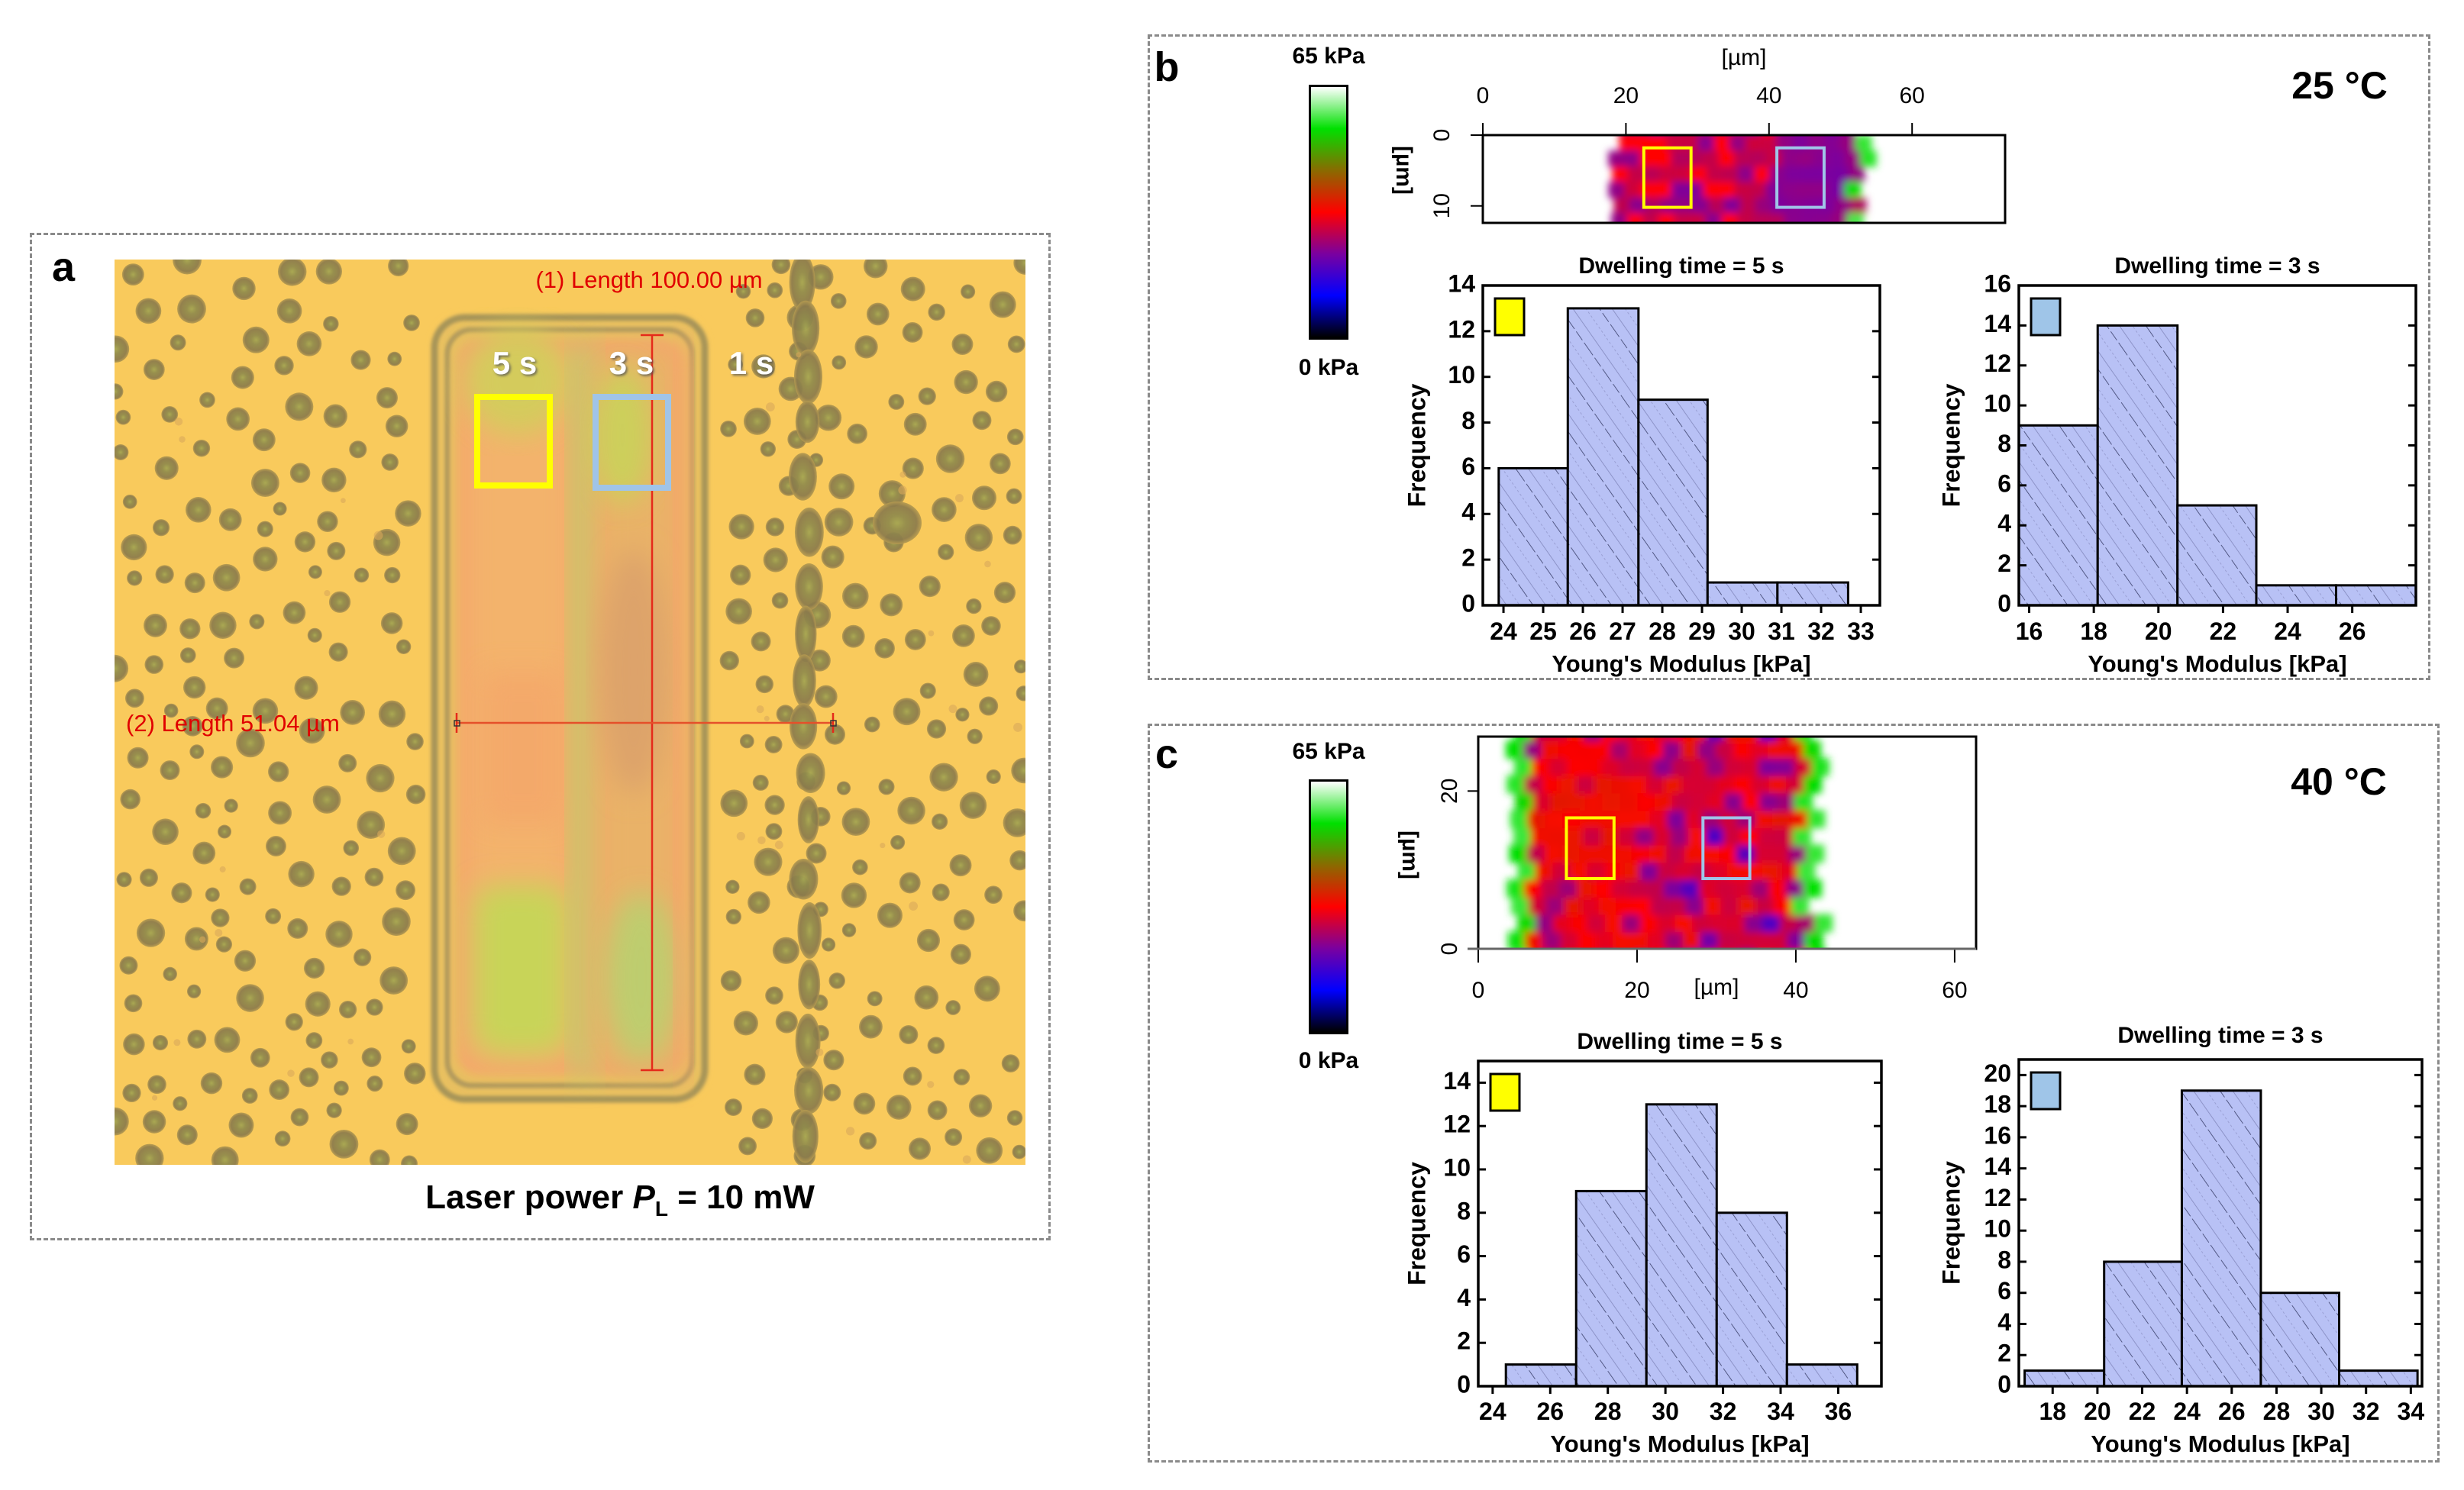 This screenshot has width=2464, height=1490. What do you see at coordinates (63, 267) in the screenshot?
I see `panel-a-letter: a` at bounding box center [63, 267].